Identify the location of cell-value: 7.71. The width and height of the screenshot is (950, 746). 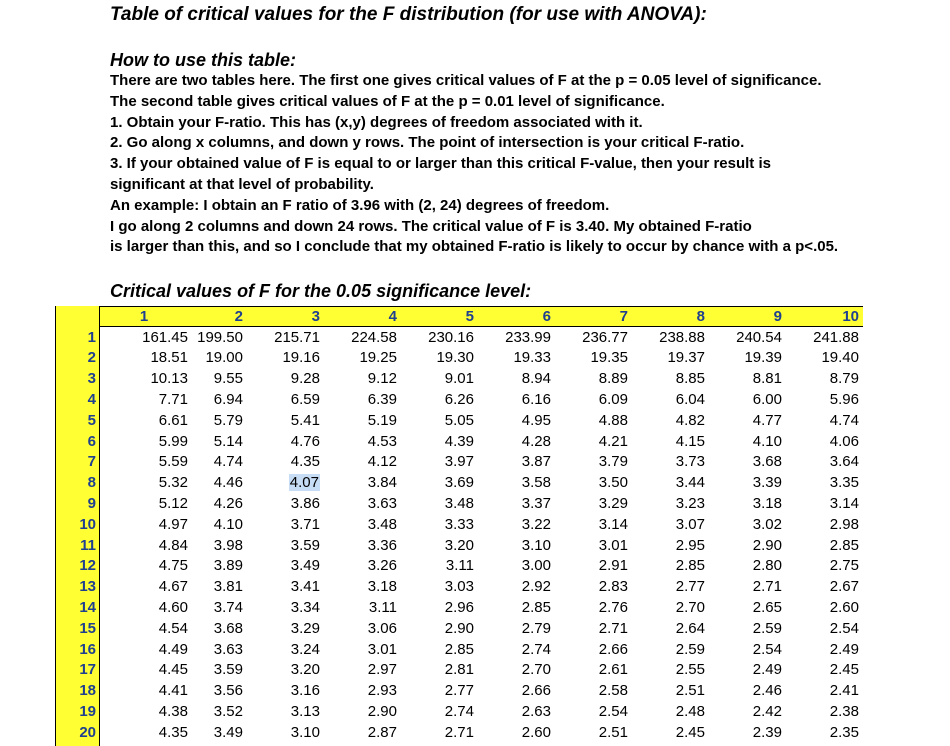
(173, 399).